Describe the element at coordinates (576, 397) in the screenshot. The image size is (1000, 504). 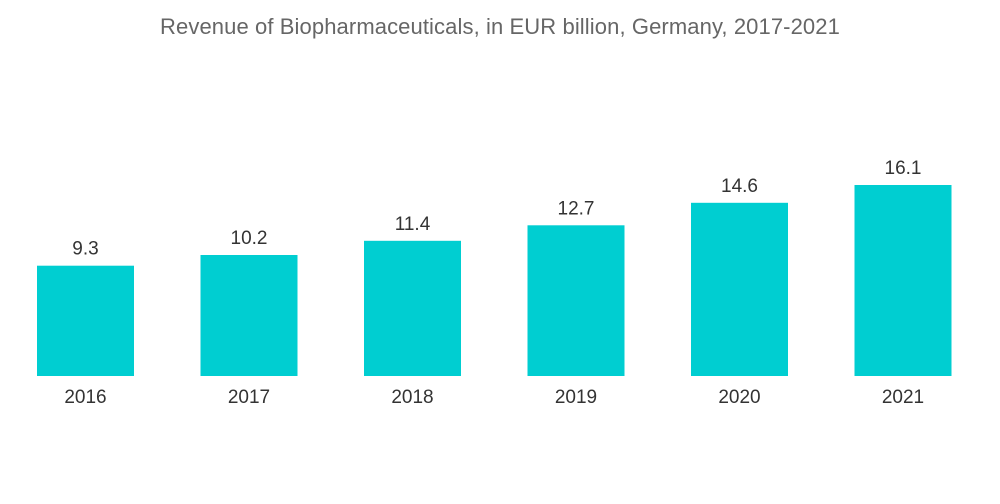
I see `x-tick-label-2019: 2019` at that location.